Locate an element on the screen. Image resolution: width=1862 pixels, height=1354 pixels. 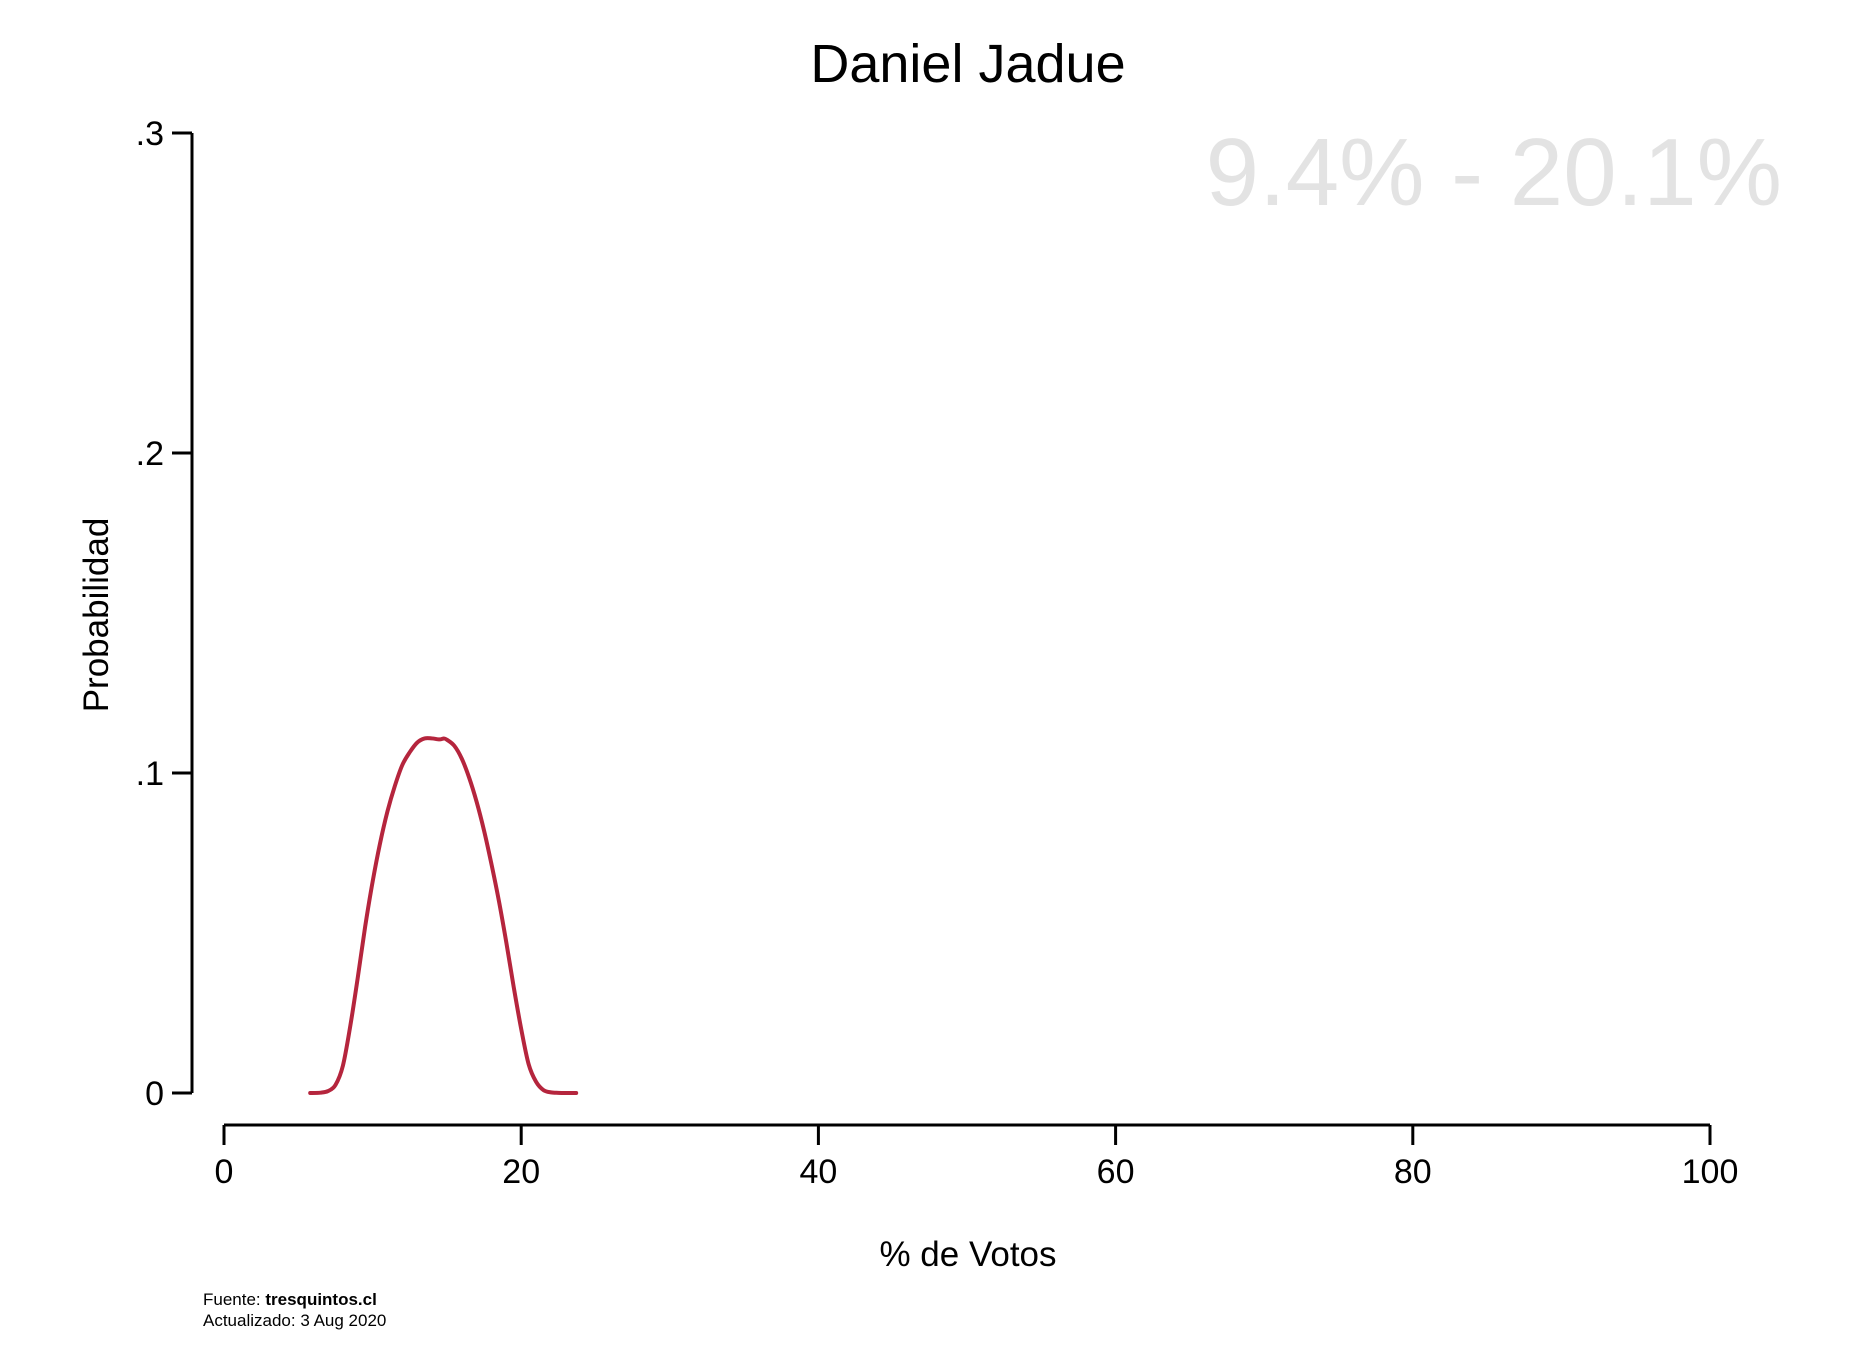
y-tick-label: 0 is located at coordinates (154, 1094).